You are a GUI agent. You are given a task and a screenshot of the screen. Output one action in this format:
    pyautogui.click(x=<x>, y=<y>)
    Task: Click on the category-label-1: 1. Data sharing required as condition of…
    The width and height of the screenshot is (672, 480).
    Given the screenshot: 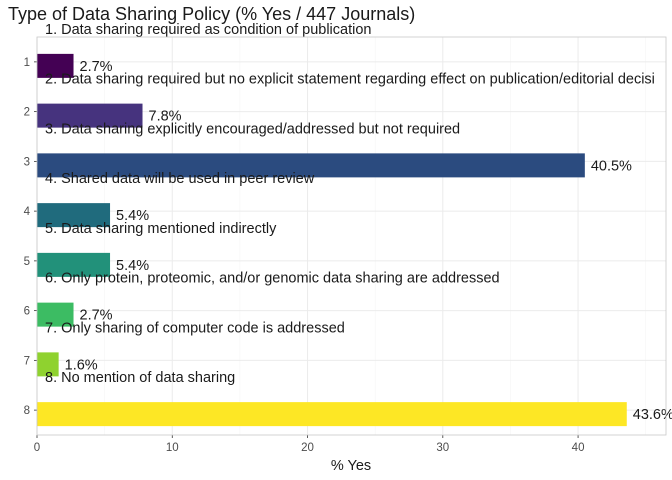 What is the action you would take?
    pyautogui.click(x=208, y=30)
    